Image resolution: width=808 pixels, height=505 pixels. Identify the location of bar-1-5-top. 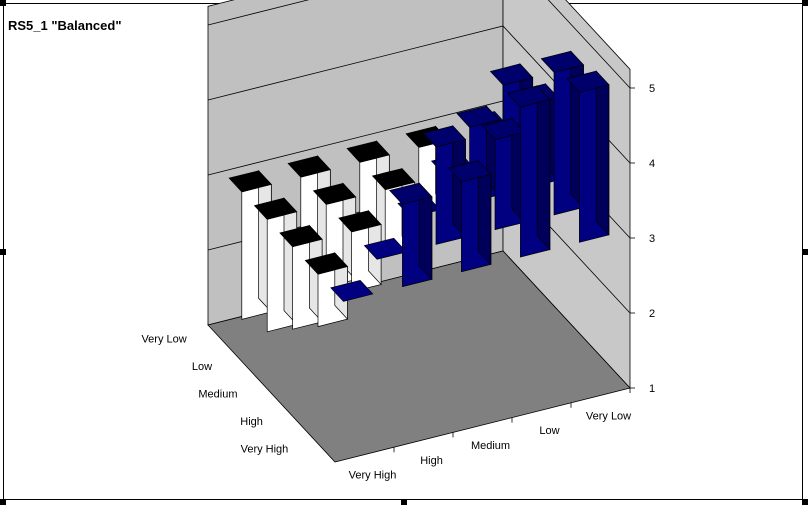
(250, 181).